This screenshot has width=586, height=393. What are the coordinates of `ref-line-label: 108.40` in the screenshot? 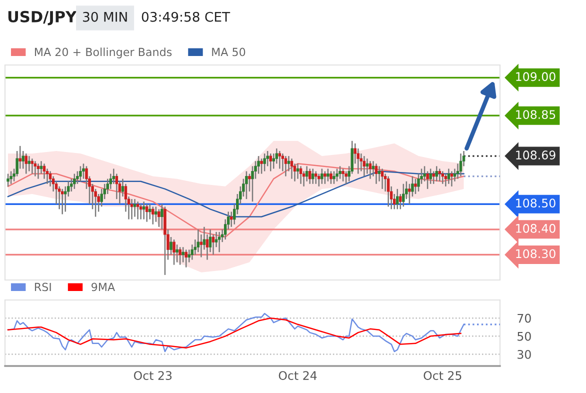 It's located at (536, 228).